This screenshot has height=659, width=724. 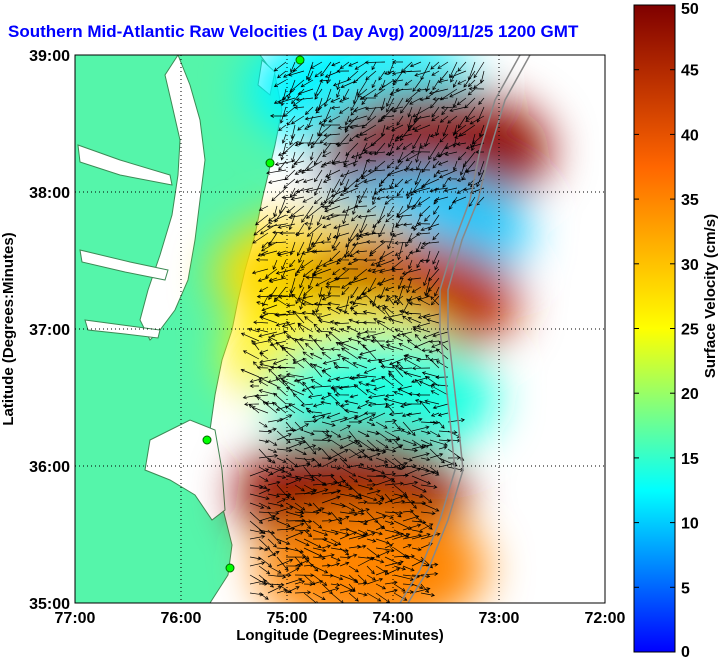 I want to click on colorbar, so click(x=654, y=328).